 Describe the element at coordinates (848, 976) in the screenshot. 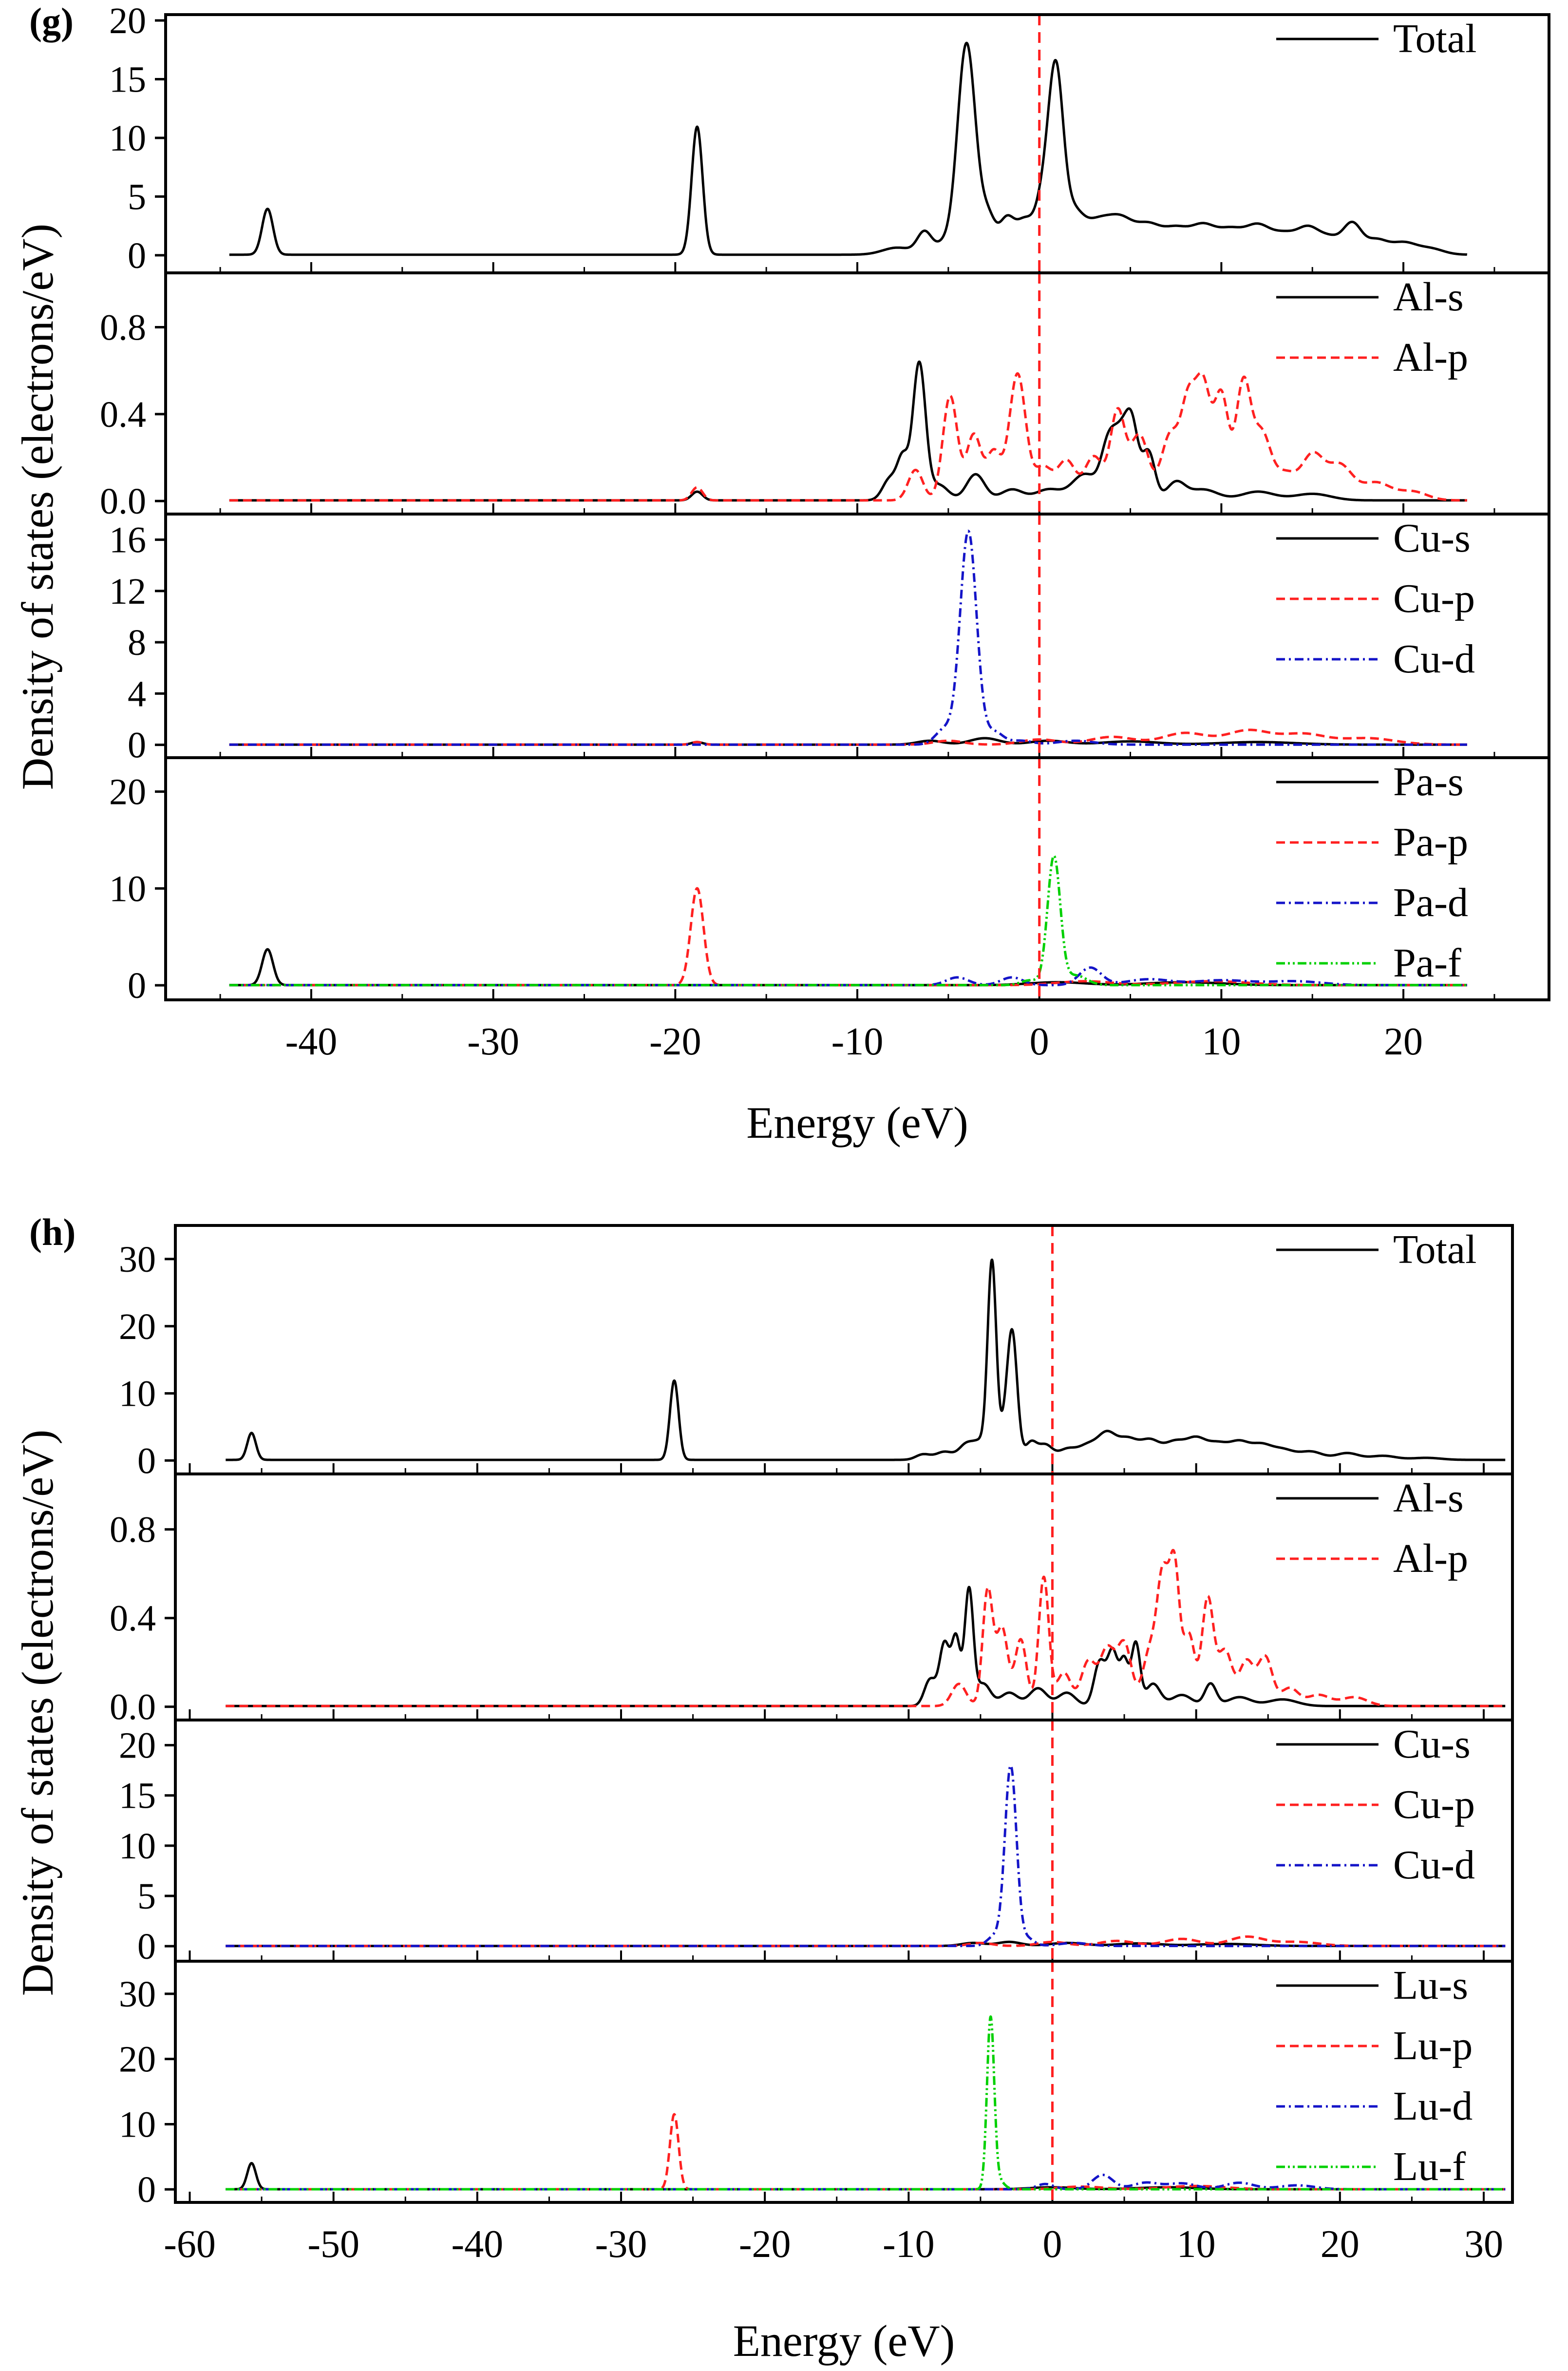

I see `series-line-pa-d` at that location.